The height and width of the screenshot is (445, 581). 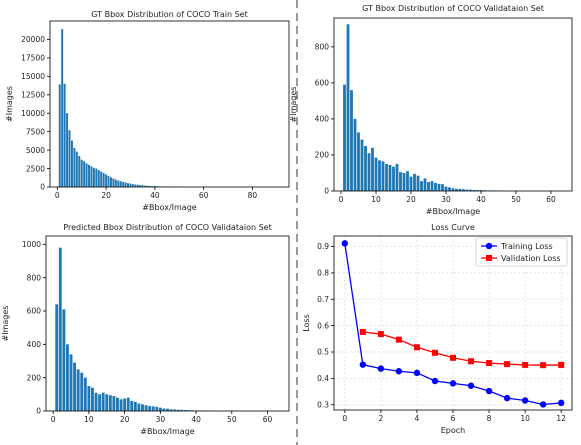 What do you see at coordinates (446, 199) in the screenshot?
I see `x-tick-label: 30` at bounding box center [446, 199].